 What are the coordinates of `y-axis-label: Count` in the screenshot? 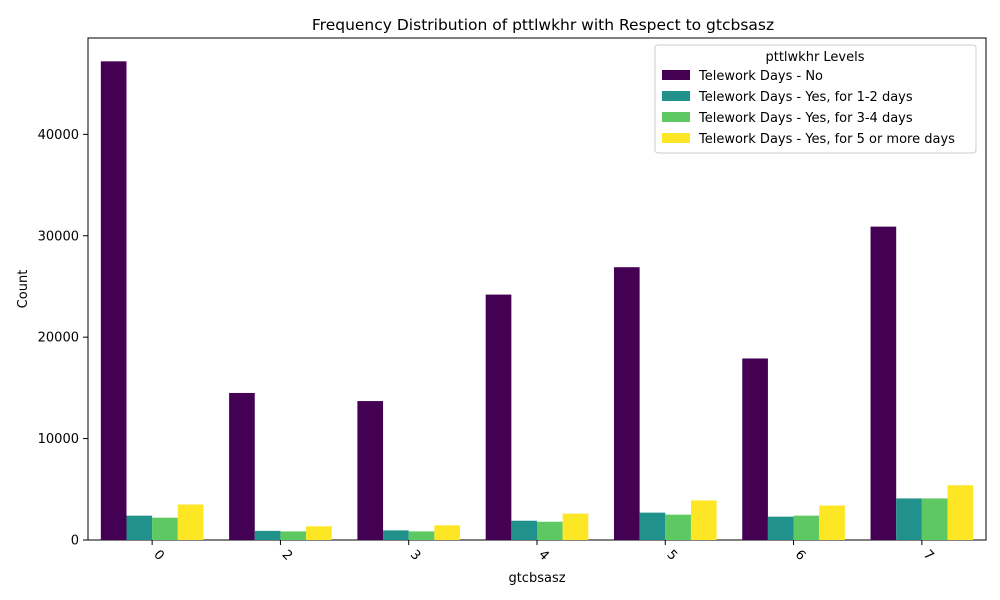 It's located at (23, 289).